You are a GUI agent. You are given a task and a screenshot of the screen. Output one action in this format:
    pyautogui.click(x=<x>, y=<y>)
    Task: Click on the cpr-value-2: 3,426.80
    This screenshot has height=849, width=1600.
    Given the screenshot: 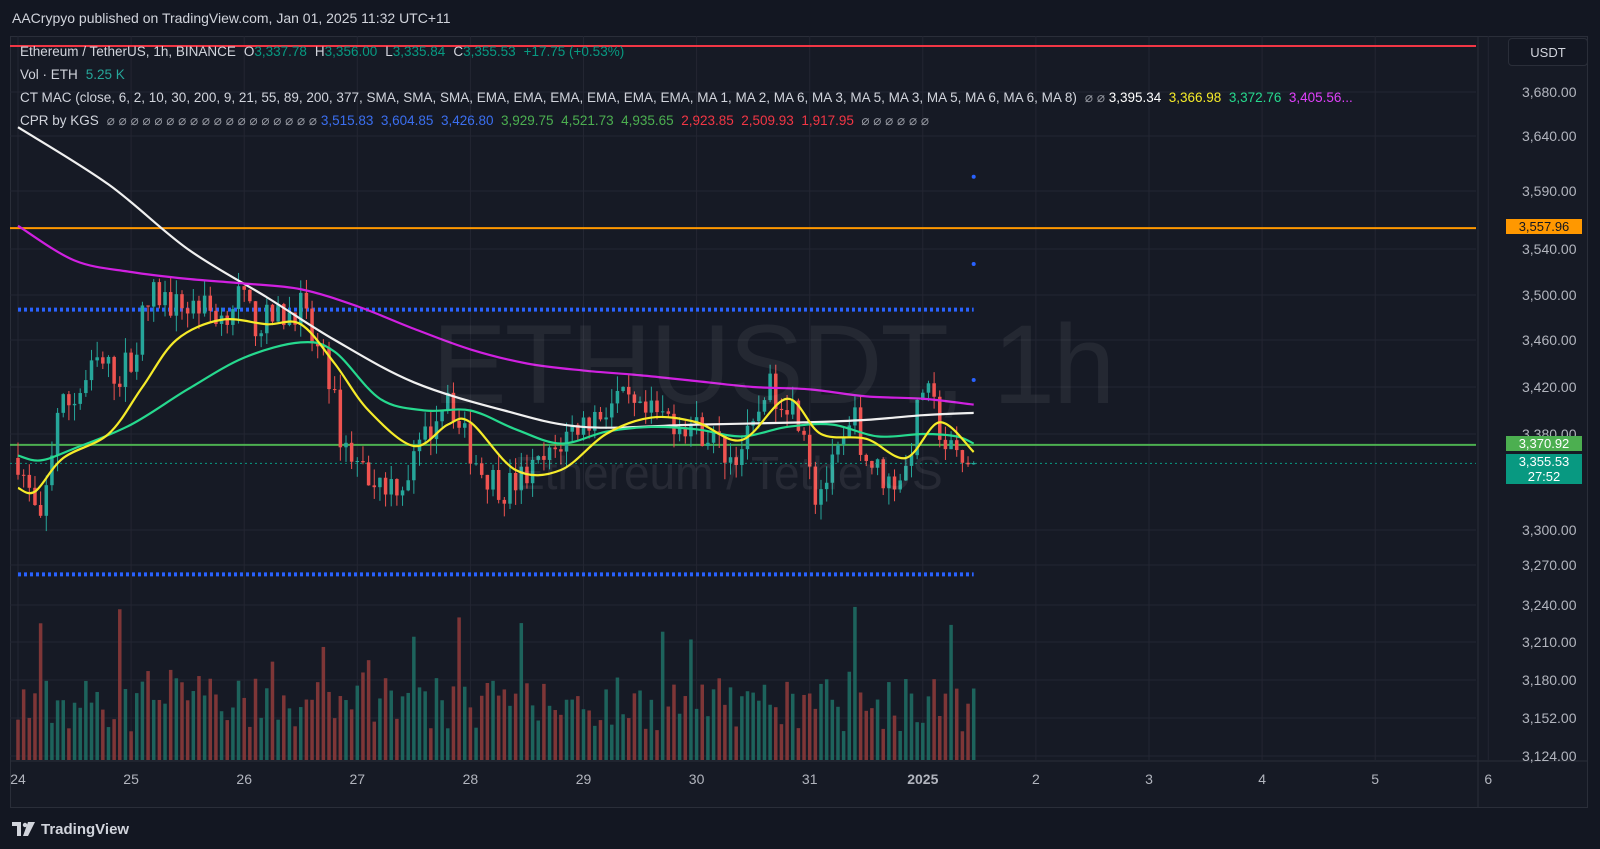 What is the action you would take?
    pyautogui.click(x=470, y=120)
    